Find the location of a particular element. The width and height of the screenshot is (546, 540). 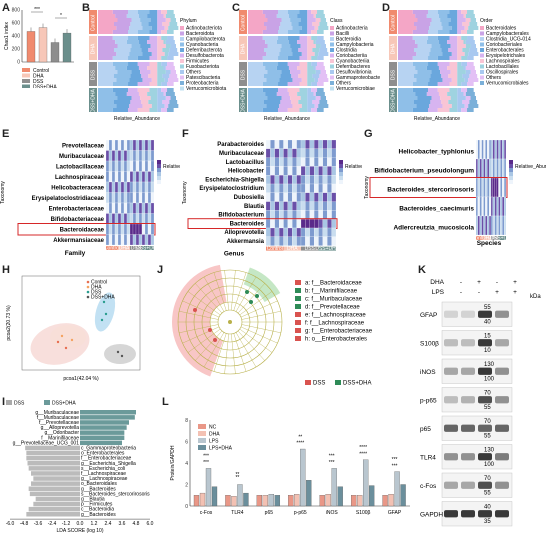

legend-label: Clostridia is located at coordinates (346, 51).